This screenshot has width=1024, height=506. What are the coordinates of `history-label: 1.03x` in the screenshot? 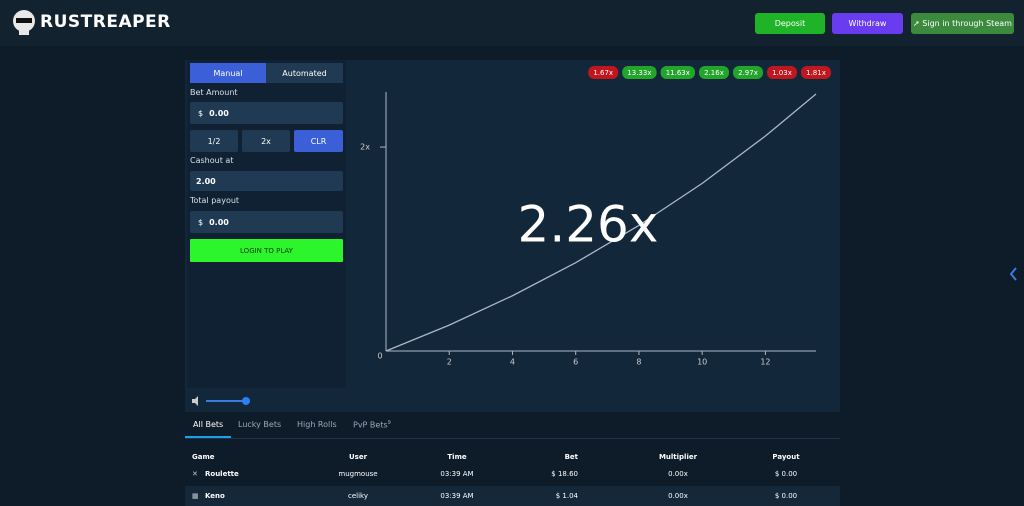 It's located at (782, 73).